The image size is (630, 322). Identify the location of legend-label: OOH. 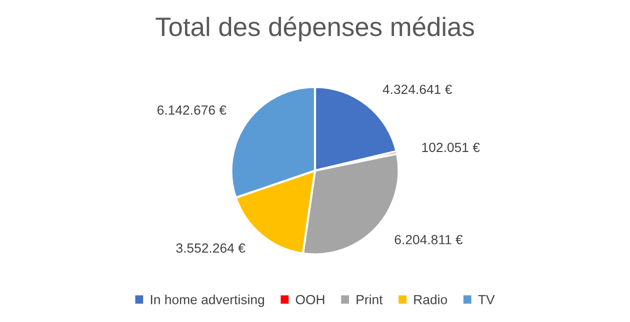
(310, 299).